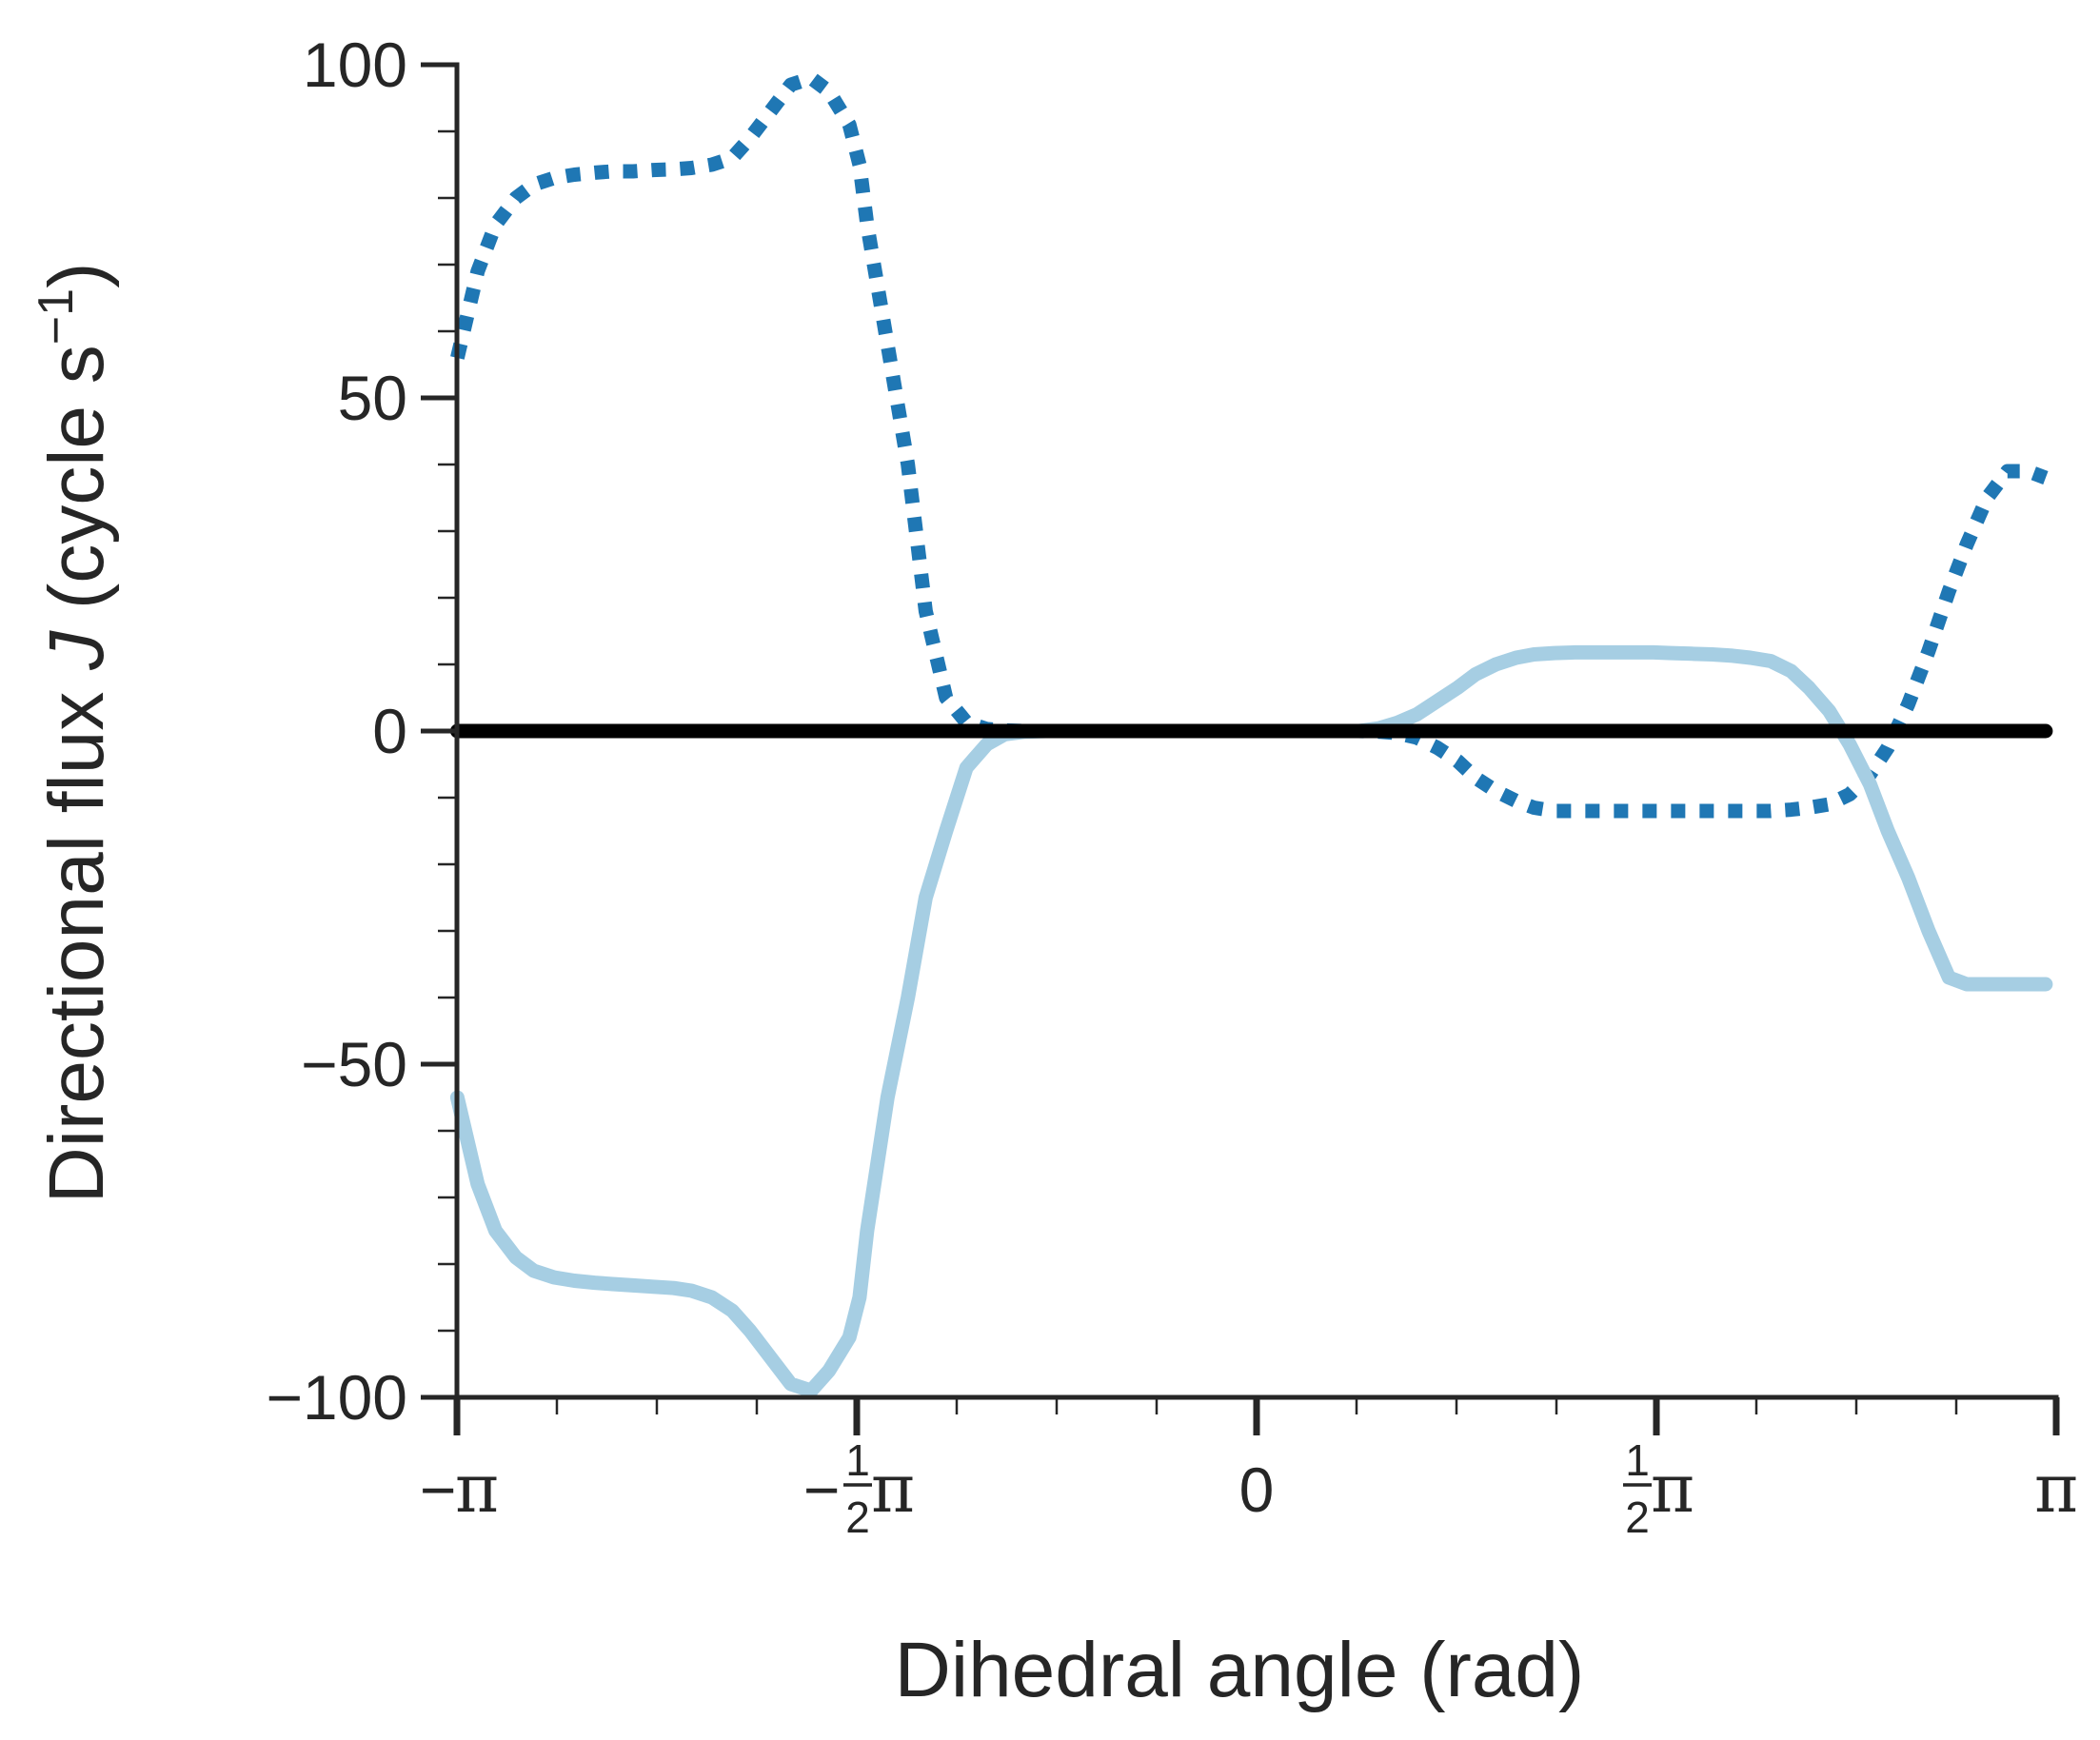 The image size is (2100, 1740). Describe the element at coordinates (57, 316) in the screenshot. I see `y-axis-label-exponent: −1` at that location.